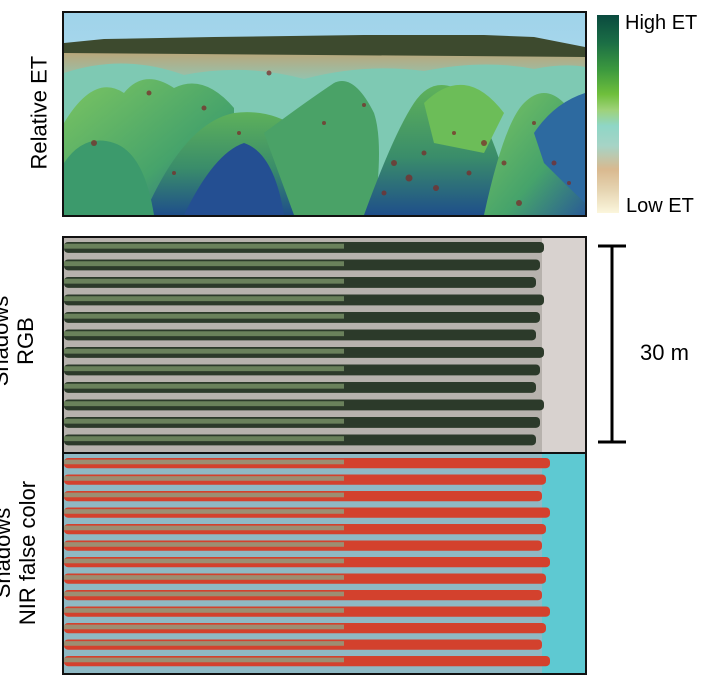  Describe the element at coordinates (25, 341) in the screenshot. I see `shadows-rgb-label-line2: RGB` at that location.